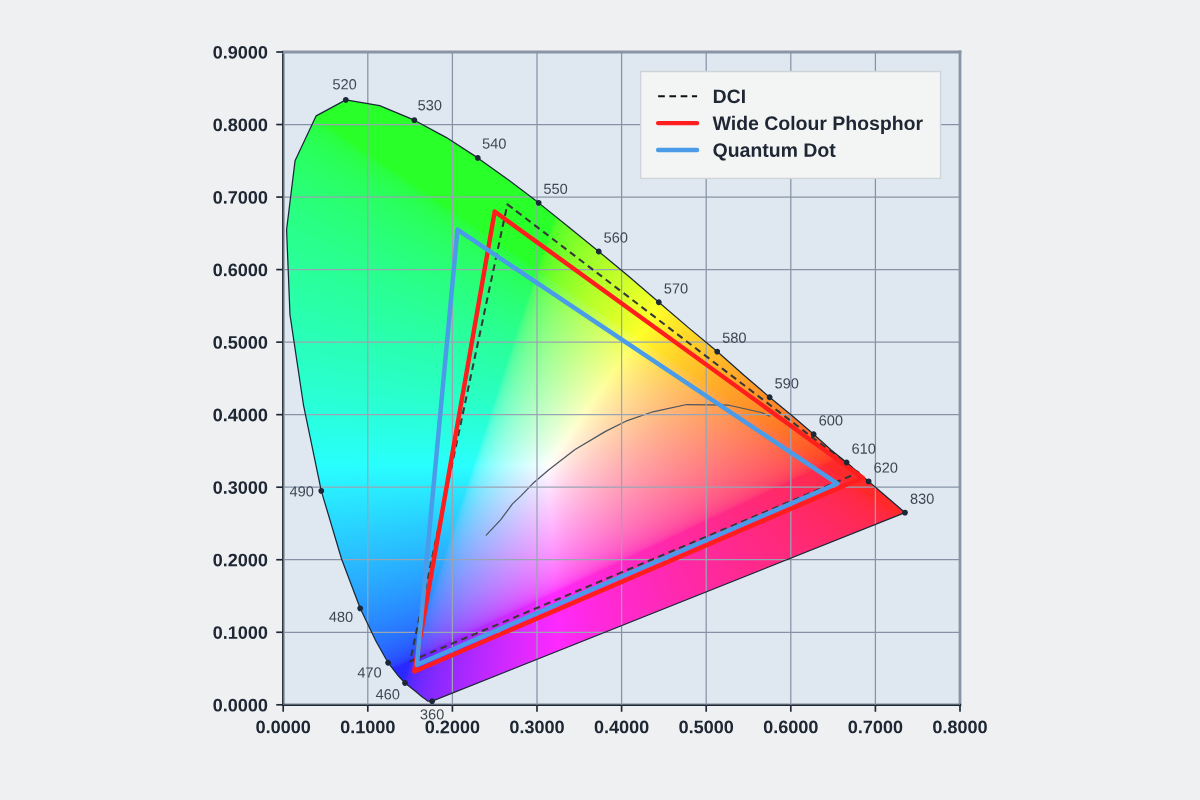 Image resolution: width=1200 pixels, height=800 pixels. What do you see at coordinates (240, 52) in the screenshot?
I see `y-tick-label: 0.9000` at bounding box center [240, 52].